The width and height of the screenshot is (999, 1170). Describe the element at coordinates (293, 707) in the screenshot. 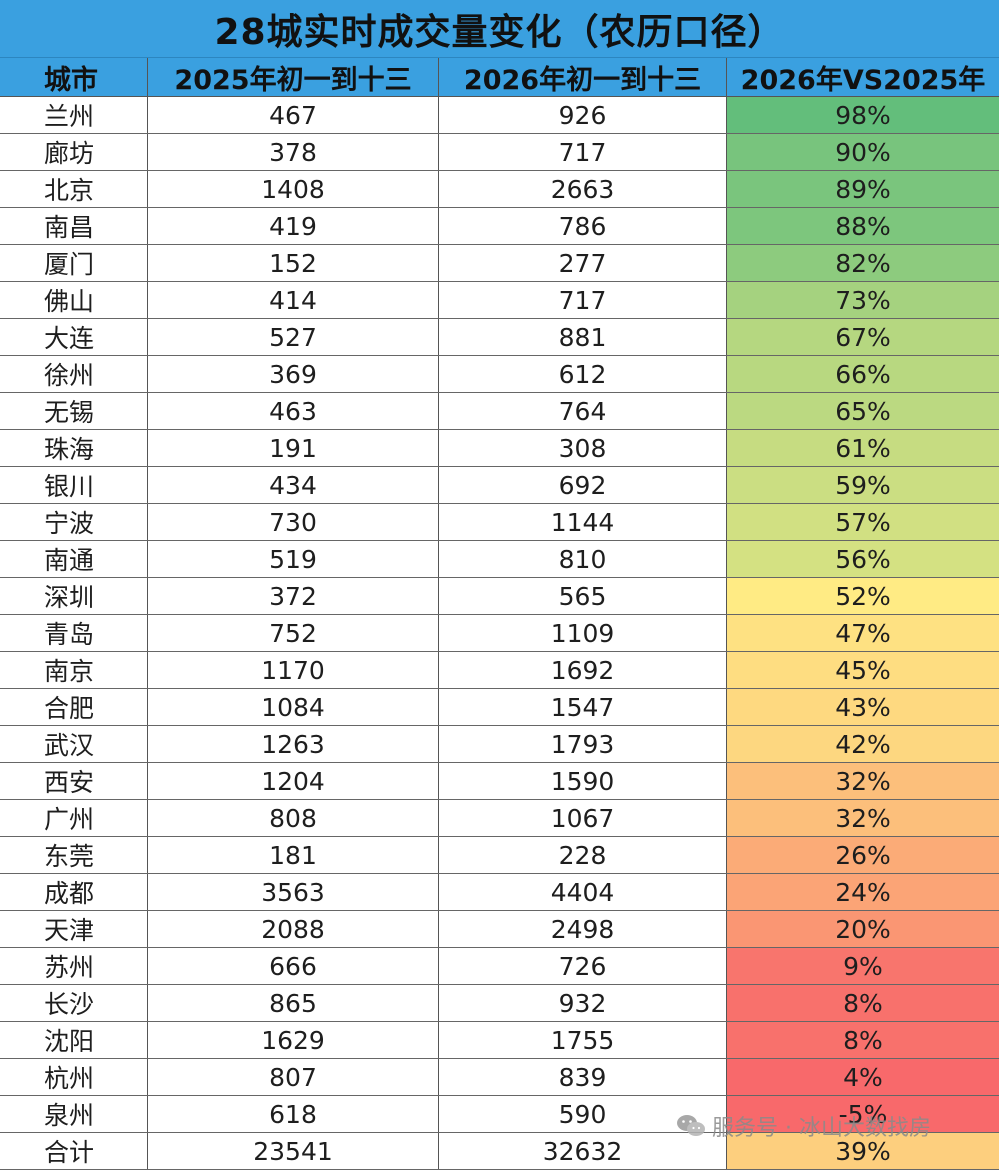

I see `cell-2025: 1084` at that location.